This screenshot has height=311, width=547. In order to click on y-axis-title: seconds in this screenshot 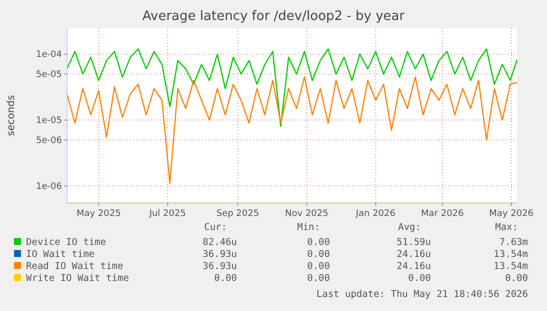, I will do `click(11, 115)`.